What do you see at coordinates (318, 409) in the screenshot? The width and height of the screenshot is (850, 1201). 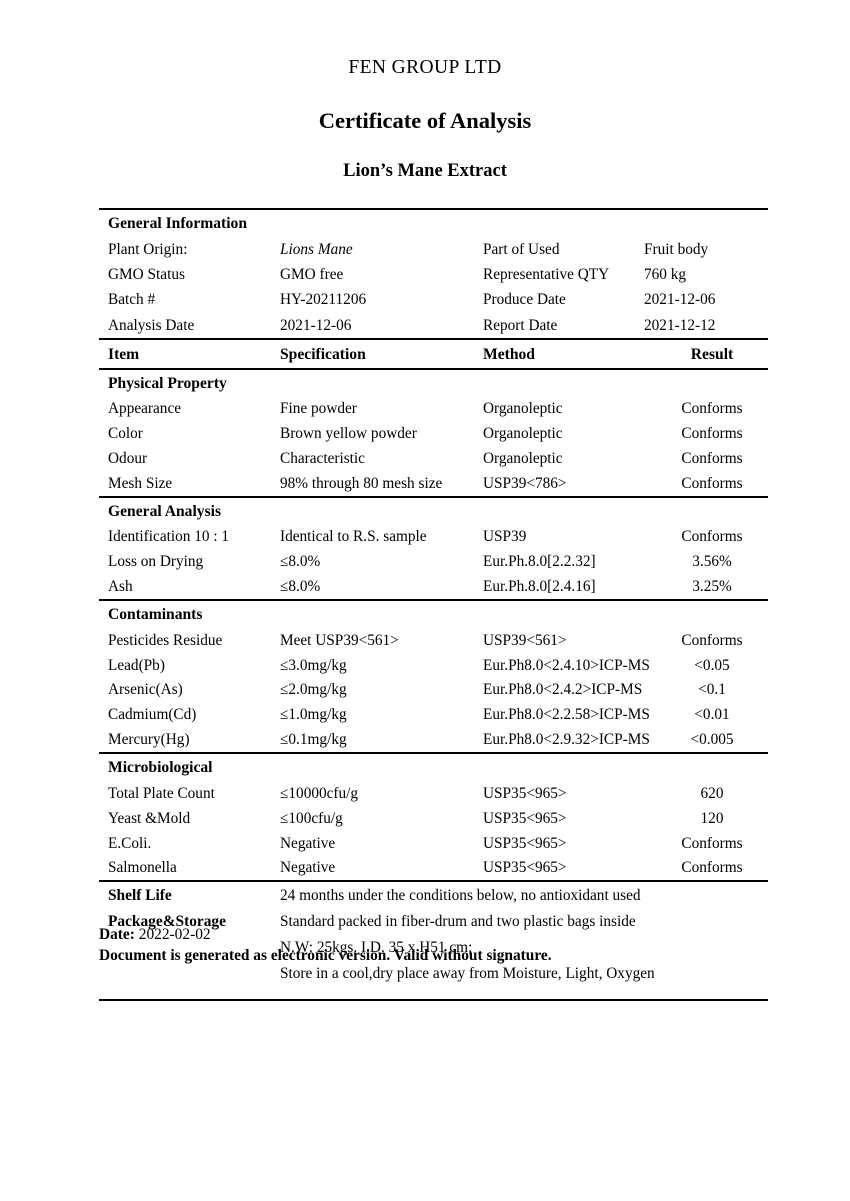 I see `cell-spec: Fine powder` at bounding box center [318, 409].